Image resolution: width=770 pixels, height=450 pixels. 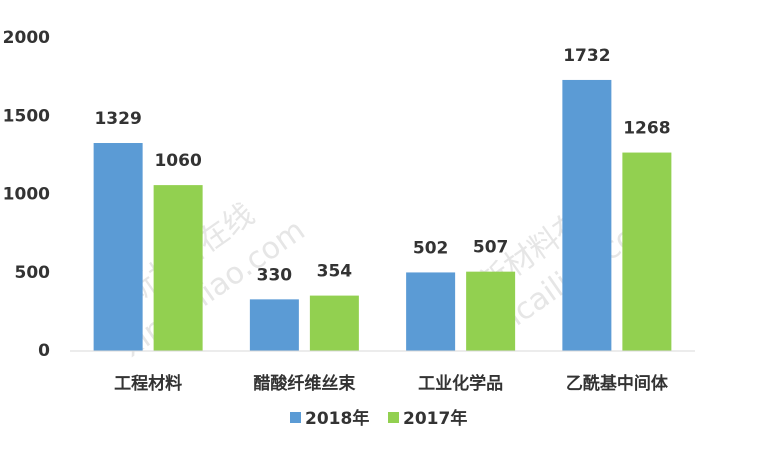 I want to click on y-tick-label: 500, so click(x=33, y=273).